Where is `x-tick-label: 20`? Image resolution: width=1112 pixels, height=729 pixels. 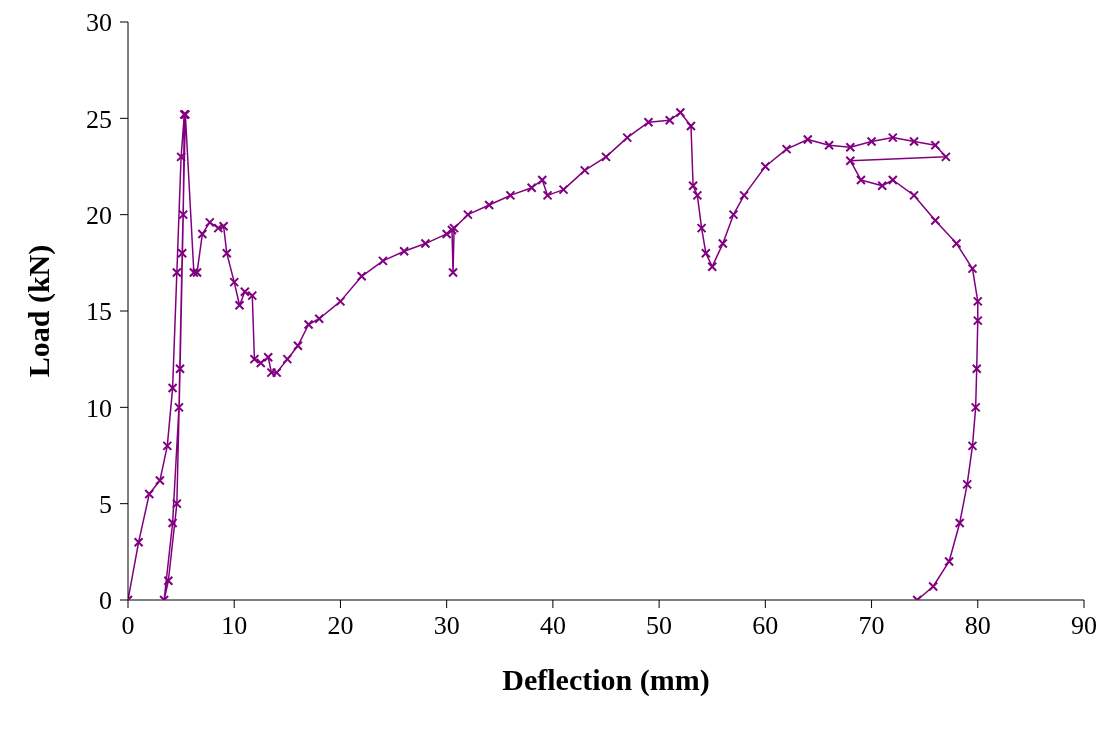
x-tick-label: 20 is located at coordinates (340, 626).